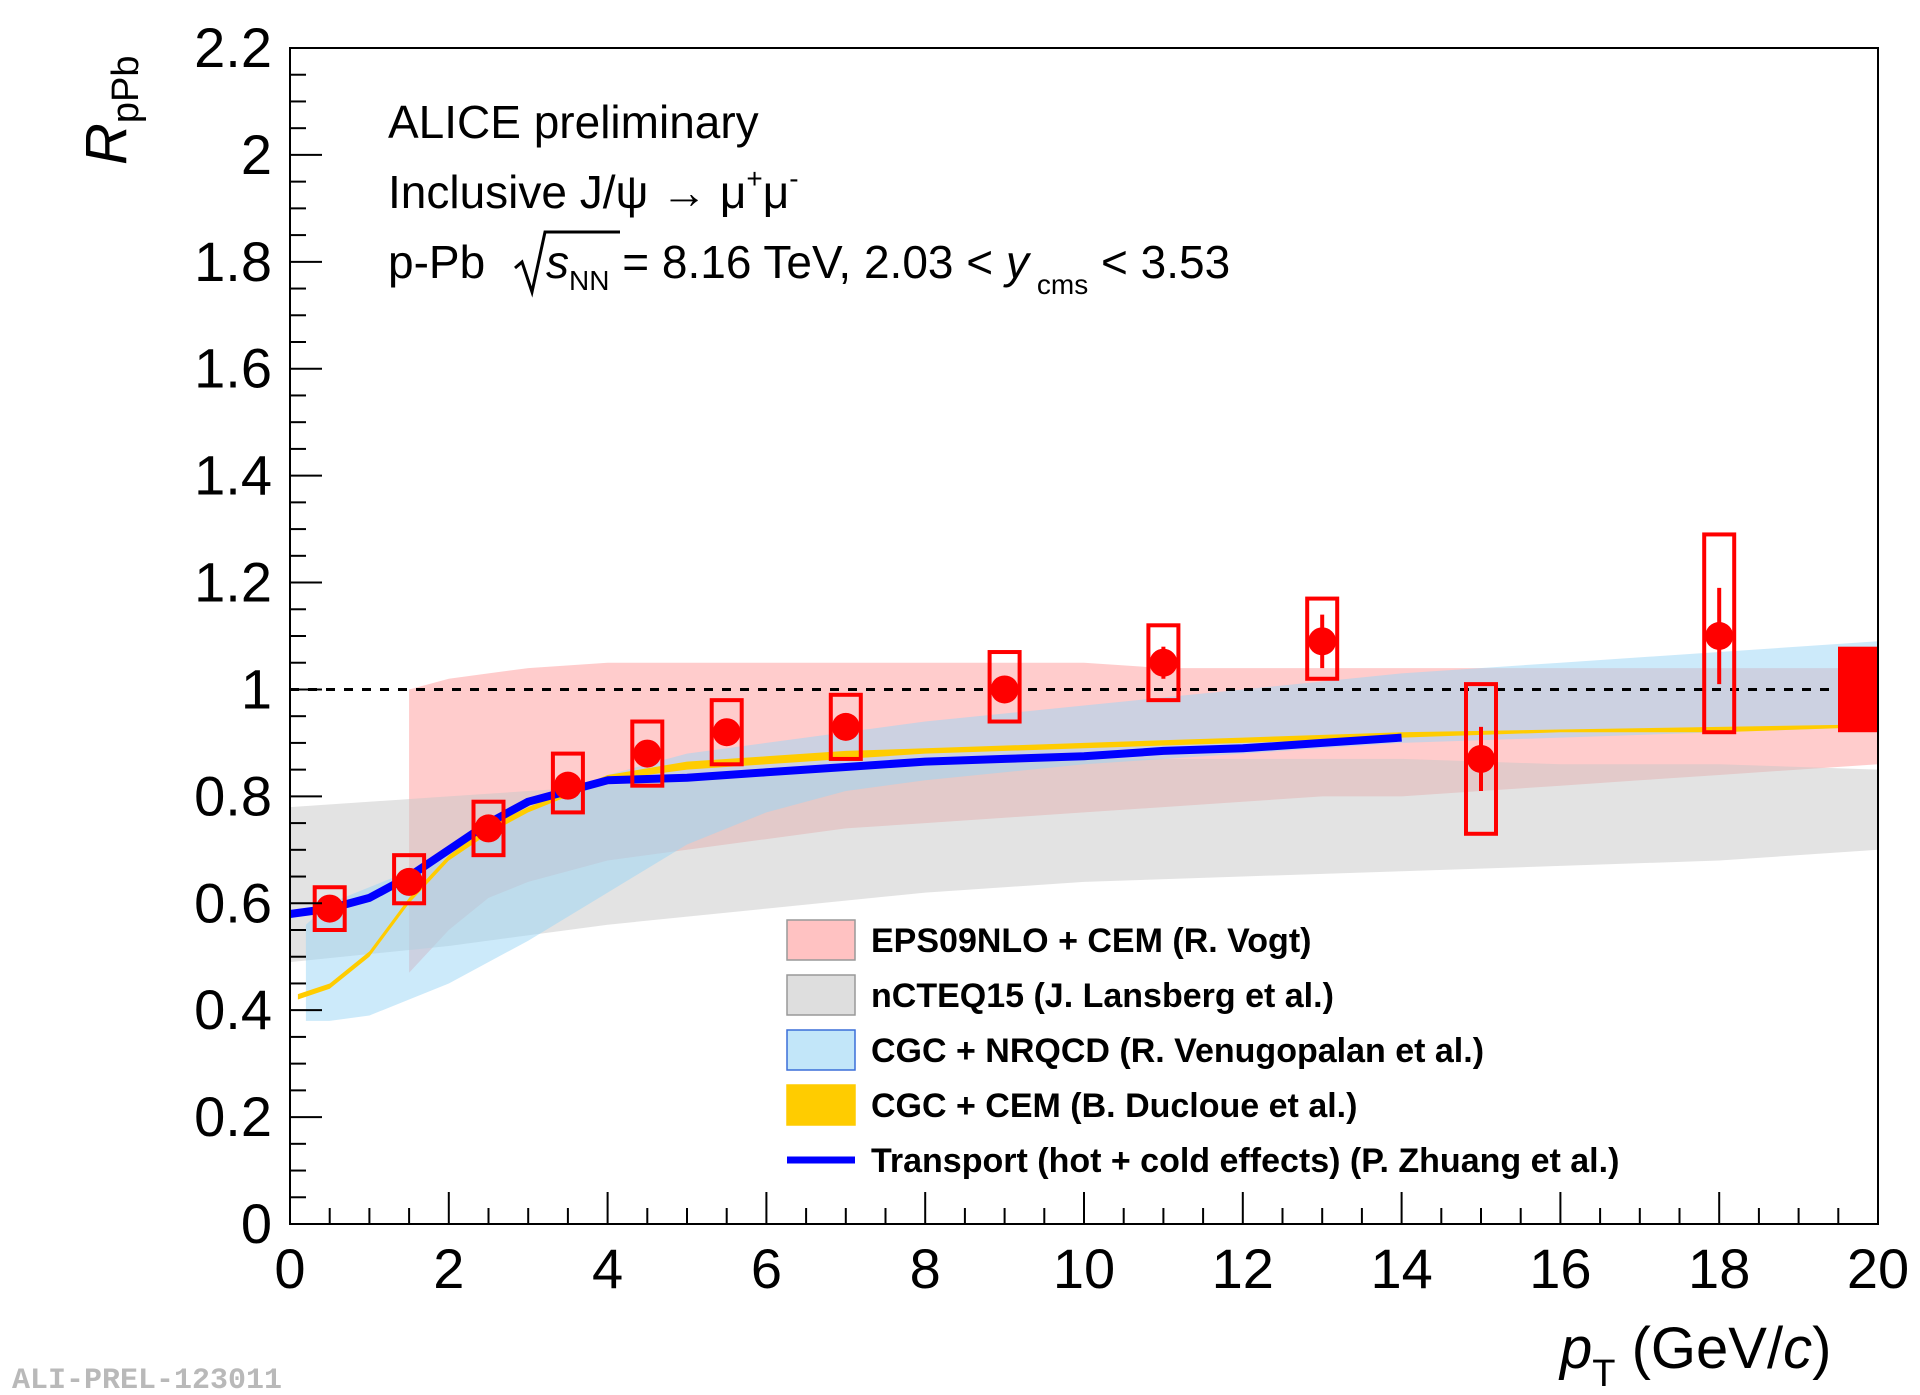  I want to click on y-tick-label: 0.4, so click(233, 1009).